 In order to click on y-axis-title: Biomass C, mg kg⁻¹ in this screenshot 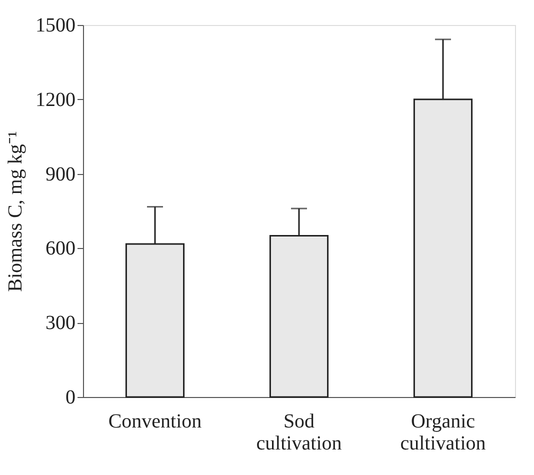, I will do `click(15, 211)`.